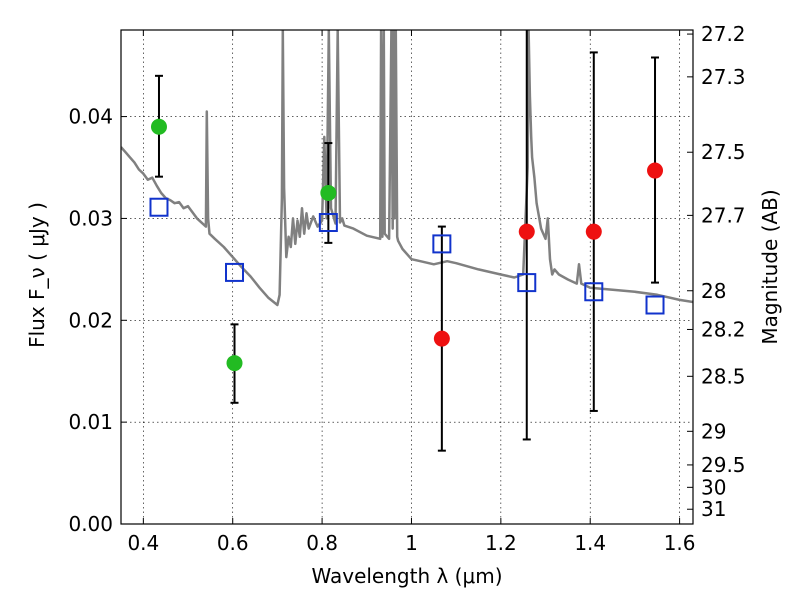 This screenshot has width=800, height=600. What do you see at coordinates (723, 77) in the screenshot?
I see `right-tick-label: 27.3` at bounding box center [723, 77].